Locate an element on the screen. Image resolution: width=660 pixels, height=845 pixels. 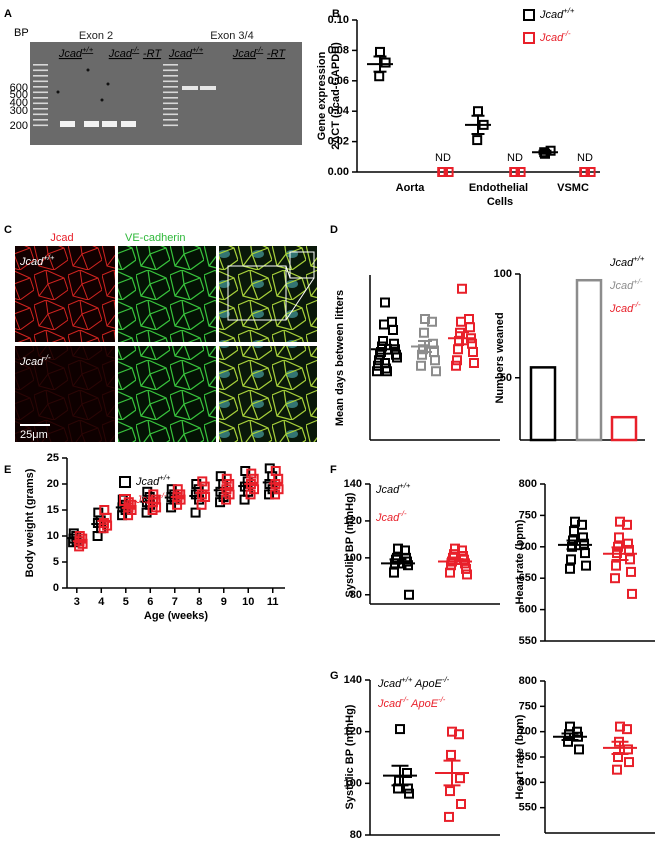
marker-label: 200 is located at coordinates (19, 126).